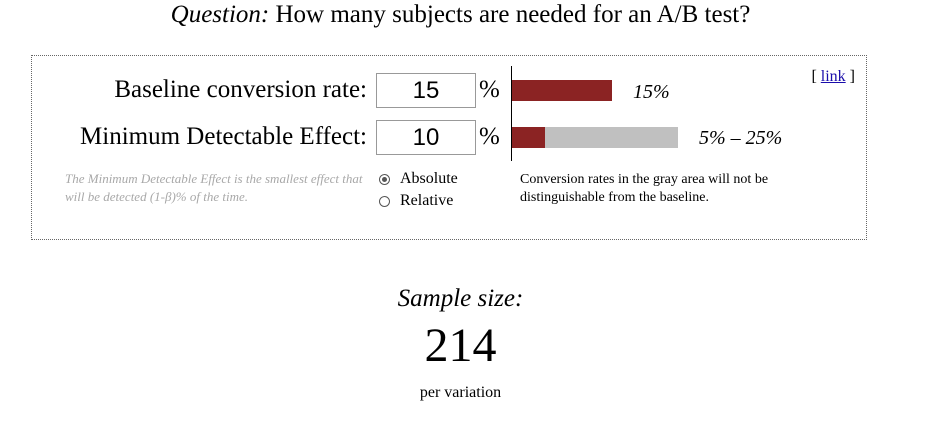 The image size is (949, 421). What do you see at coordinates (427, 200) in the screenshot?
I see `radio-relative-label: Relative` at bounding box center [427, 200].